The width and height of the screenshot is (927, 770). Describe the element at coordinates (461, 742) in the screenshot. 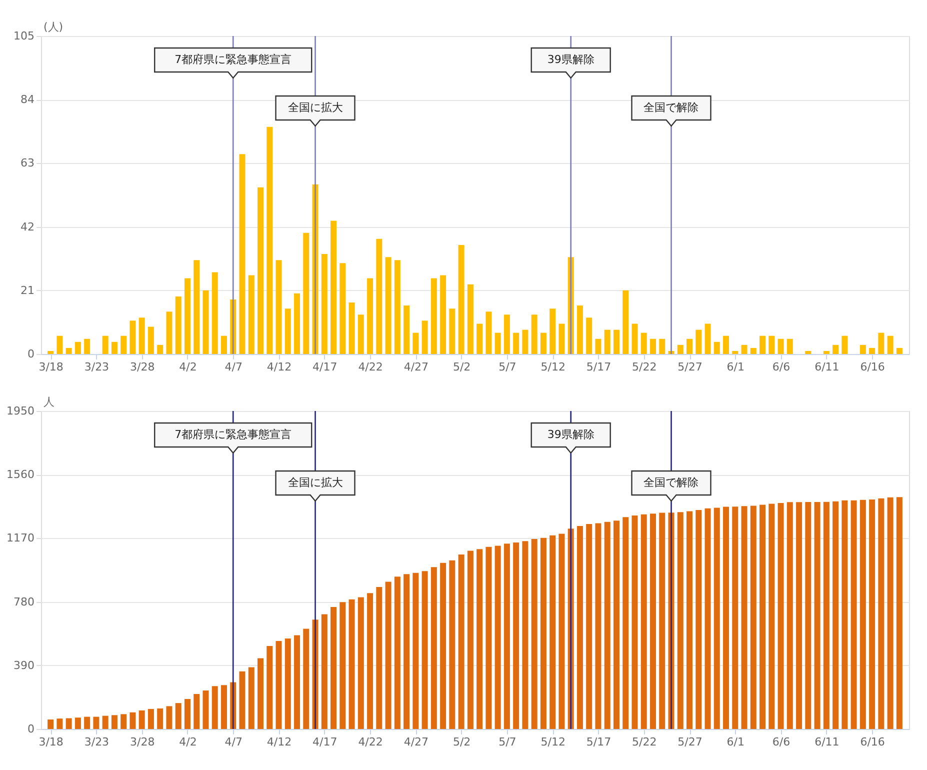

I see `x-tick-label: 5/2` at that location.